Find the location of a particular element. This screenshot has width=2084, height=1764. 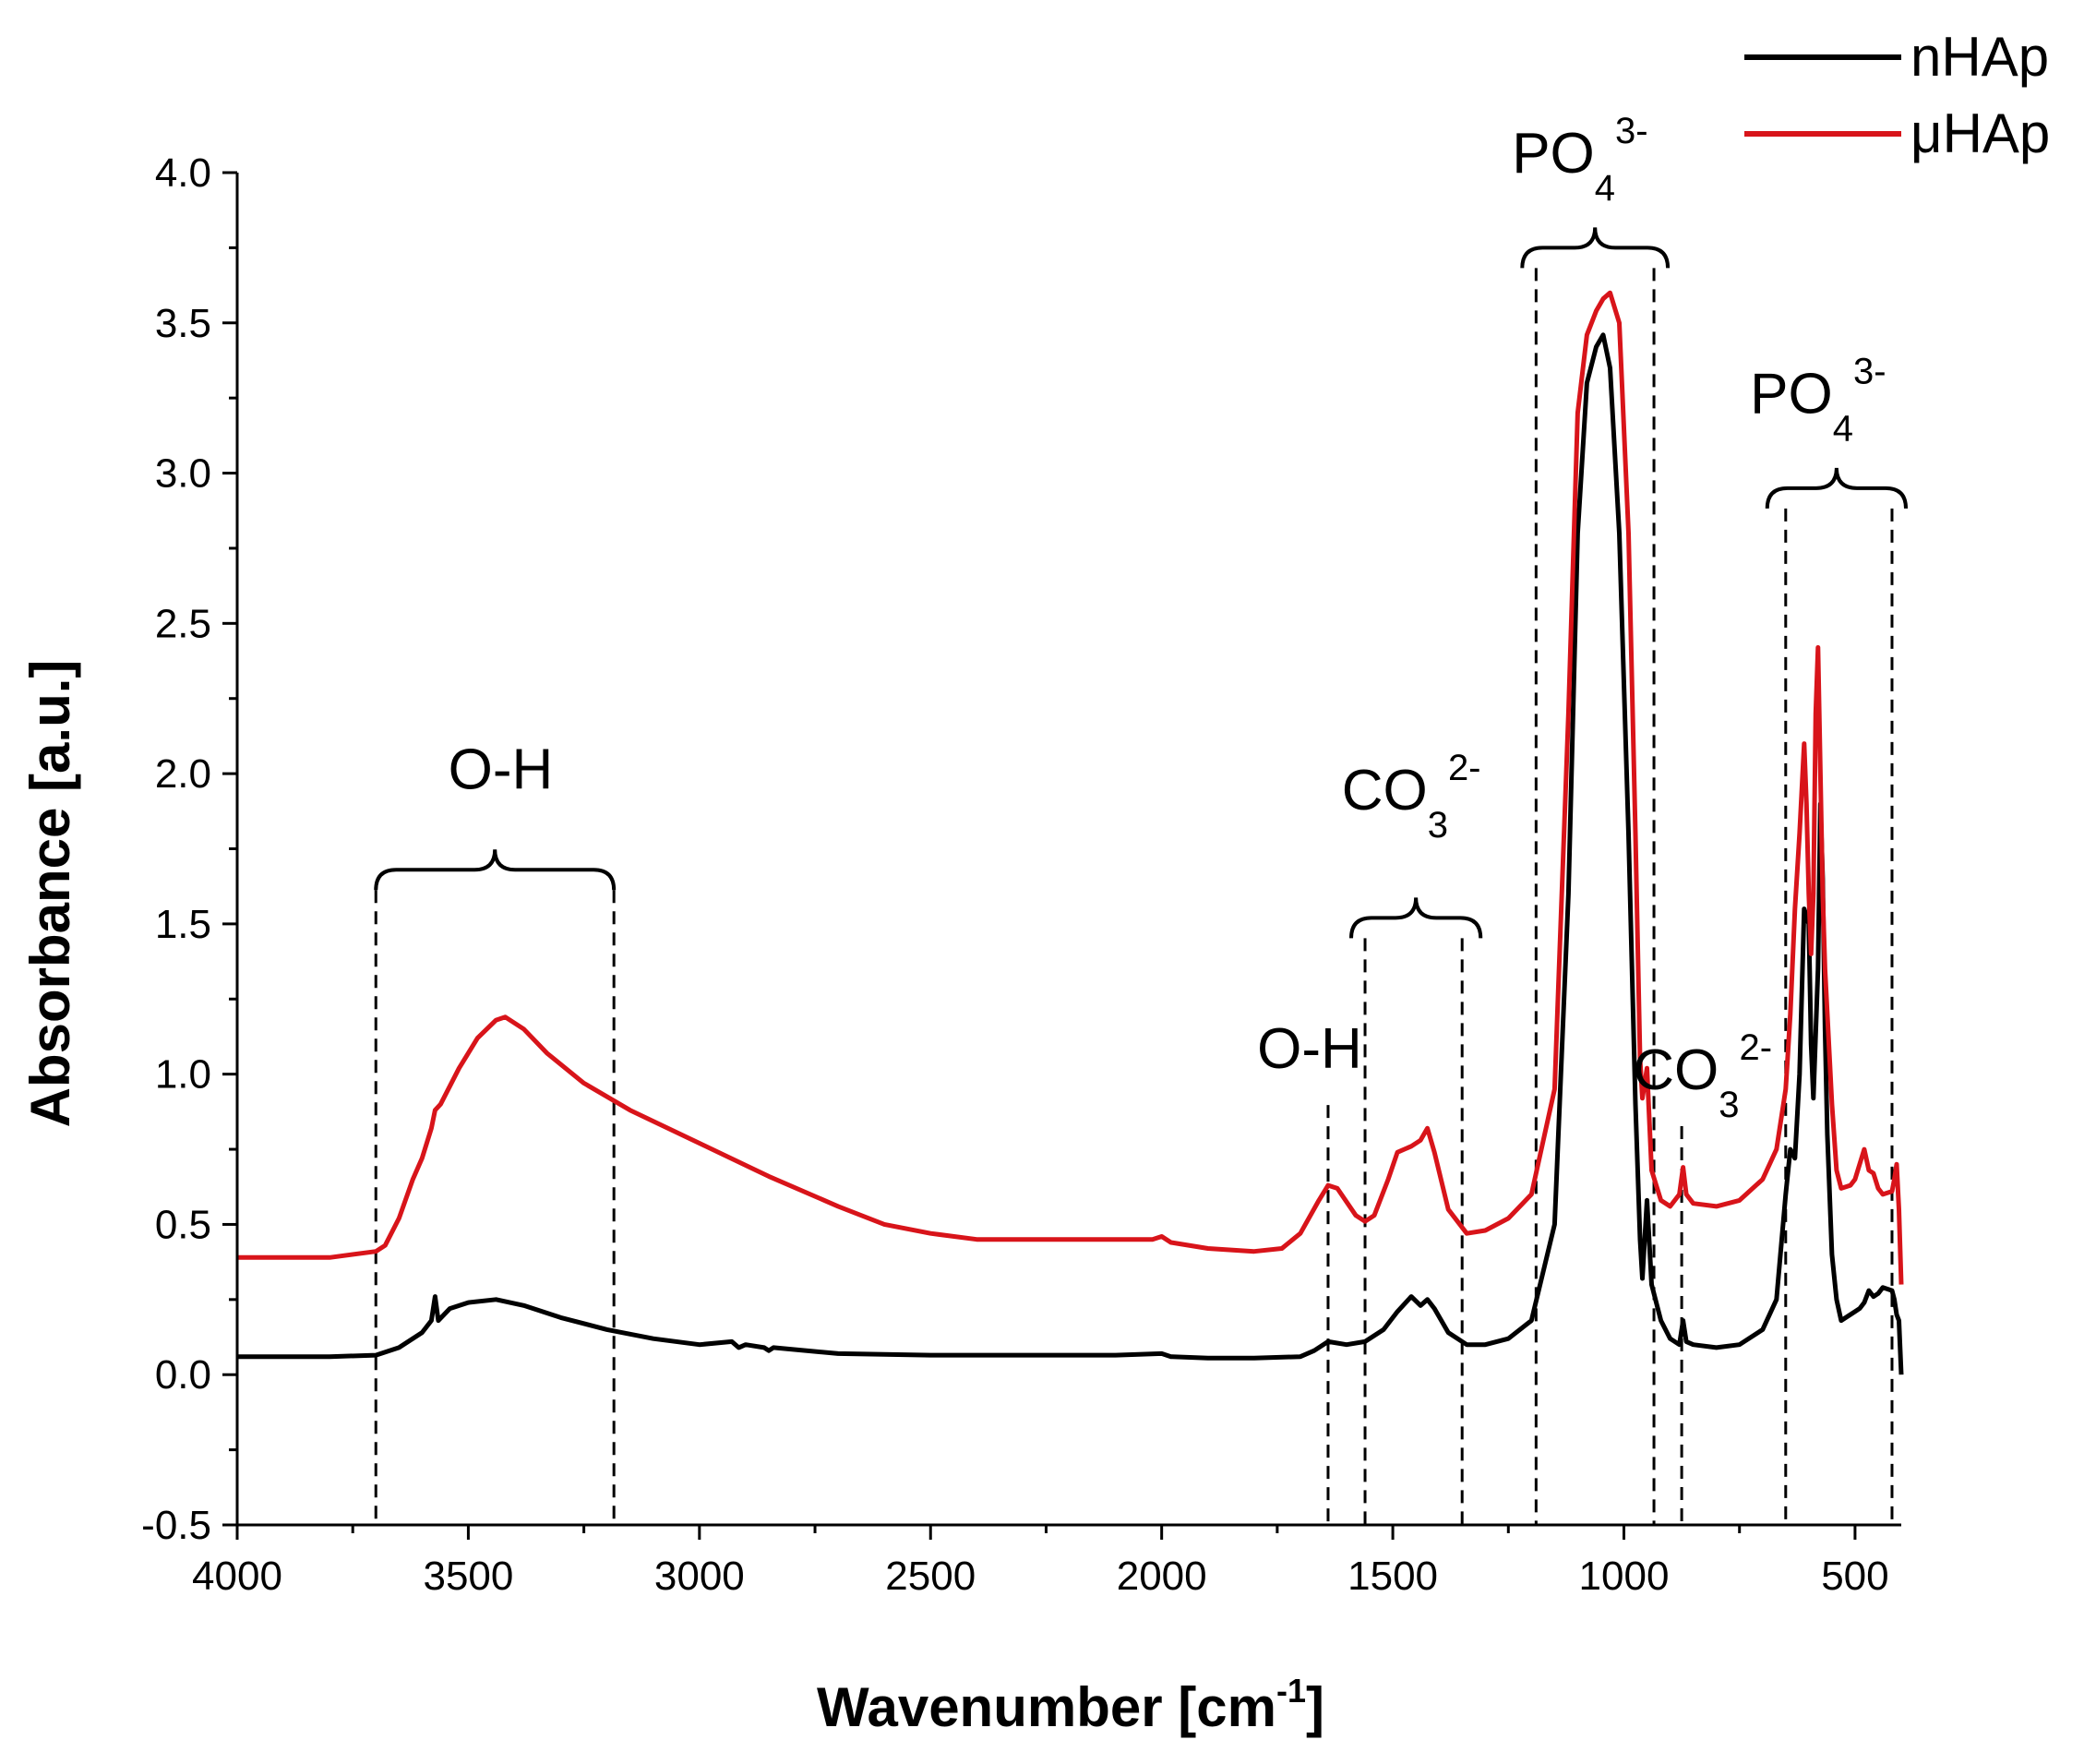

y-tick-label: 2.0 is located at coordinates (183, 774).